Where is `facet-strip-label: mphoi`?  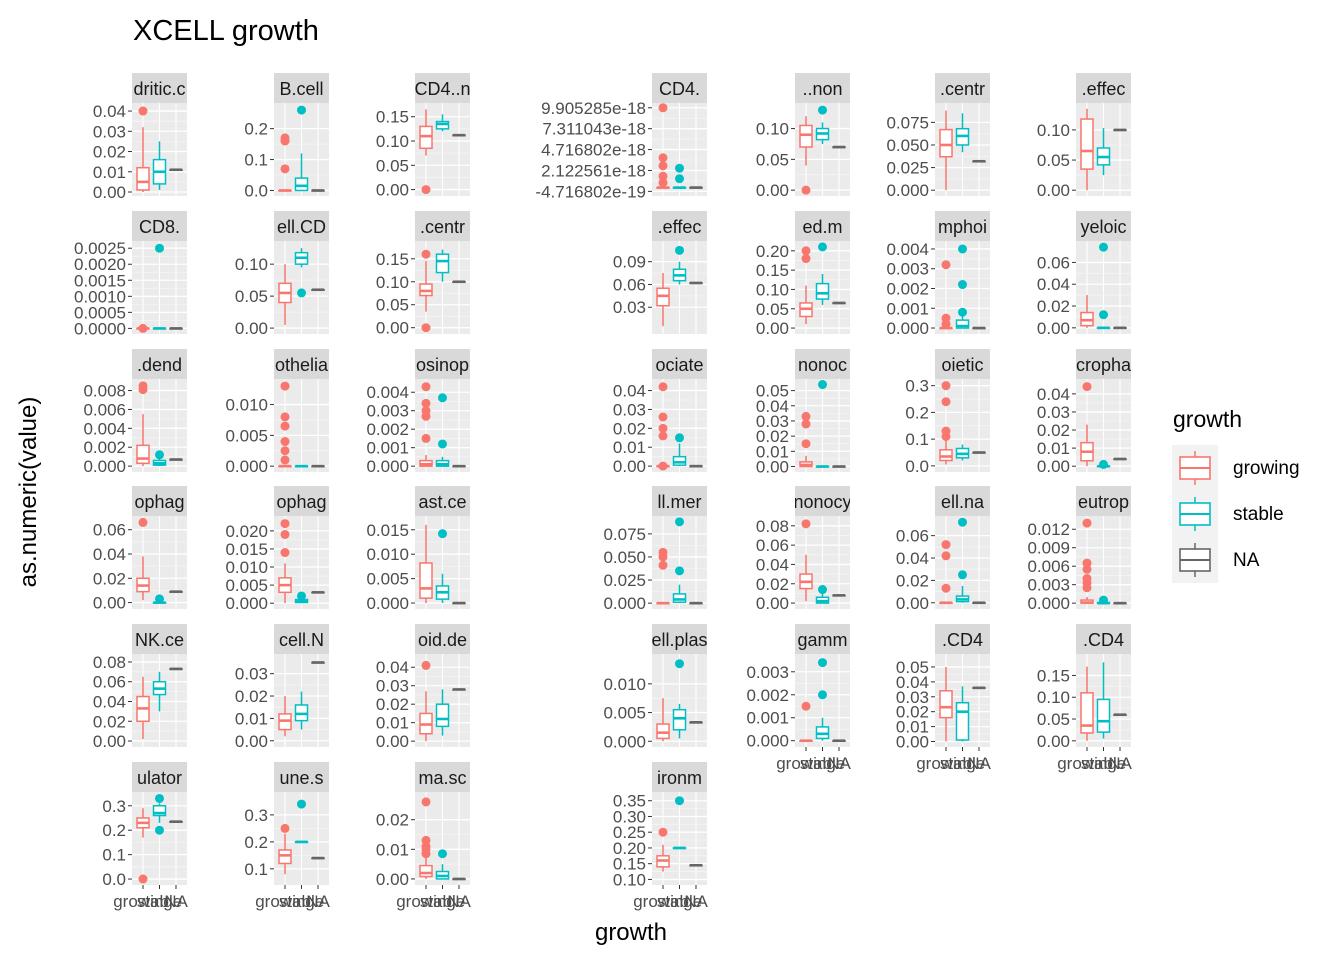
facet-strip-label: mphoi is located at coordinates (962, 227).